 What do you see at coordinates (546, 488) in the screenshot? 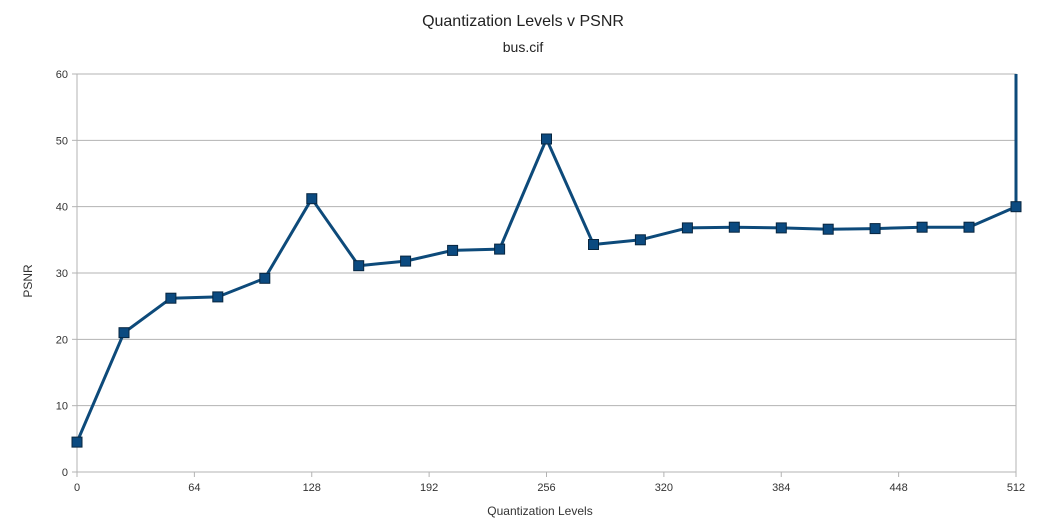
I see `x-tick-label: 256` at bounding box center [546, 488].